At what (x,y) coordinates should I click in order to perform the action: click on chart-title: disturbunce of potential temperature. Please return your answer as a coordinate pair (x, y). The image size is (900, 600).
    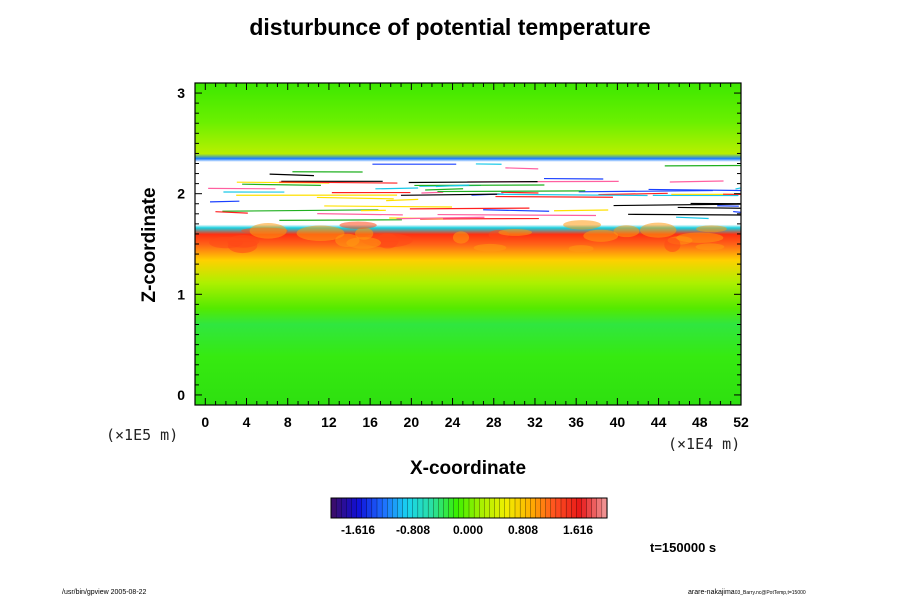
    Looking at the image, I should click on (450, 27).